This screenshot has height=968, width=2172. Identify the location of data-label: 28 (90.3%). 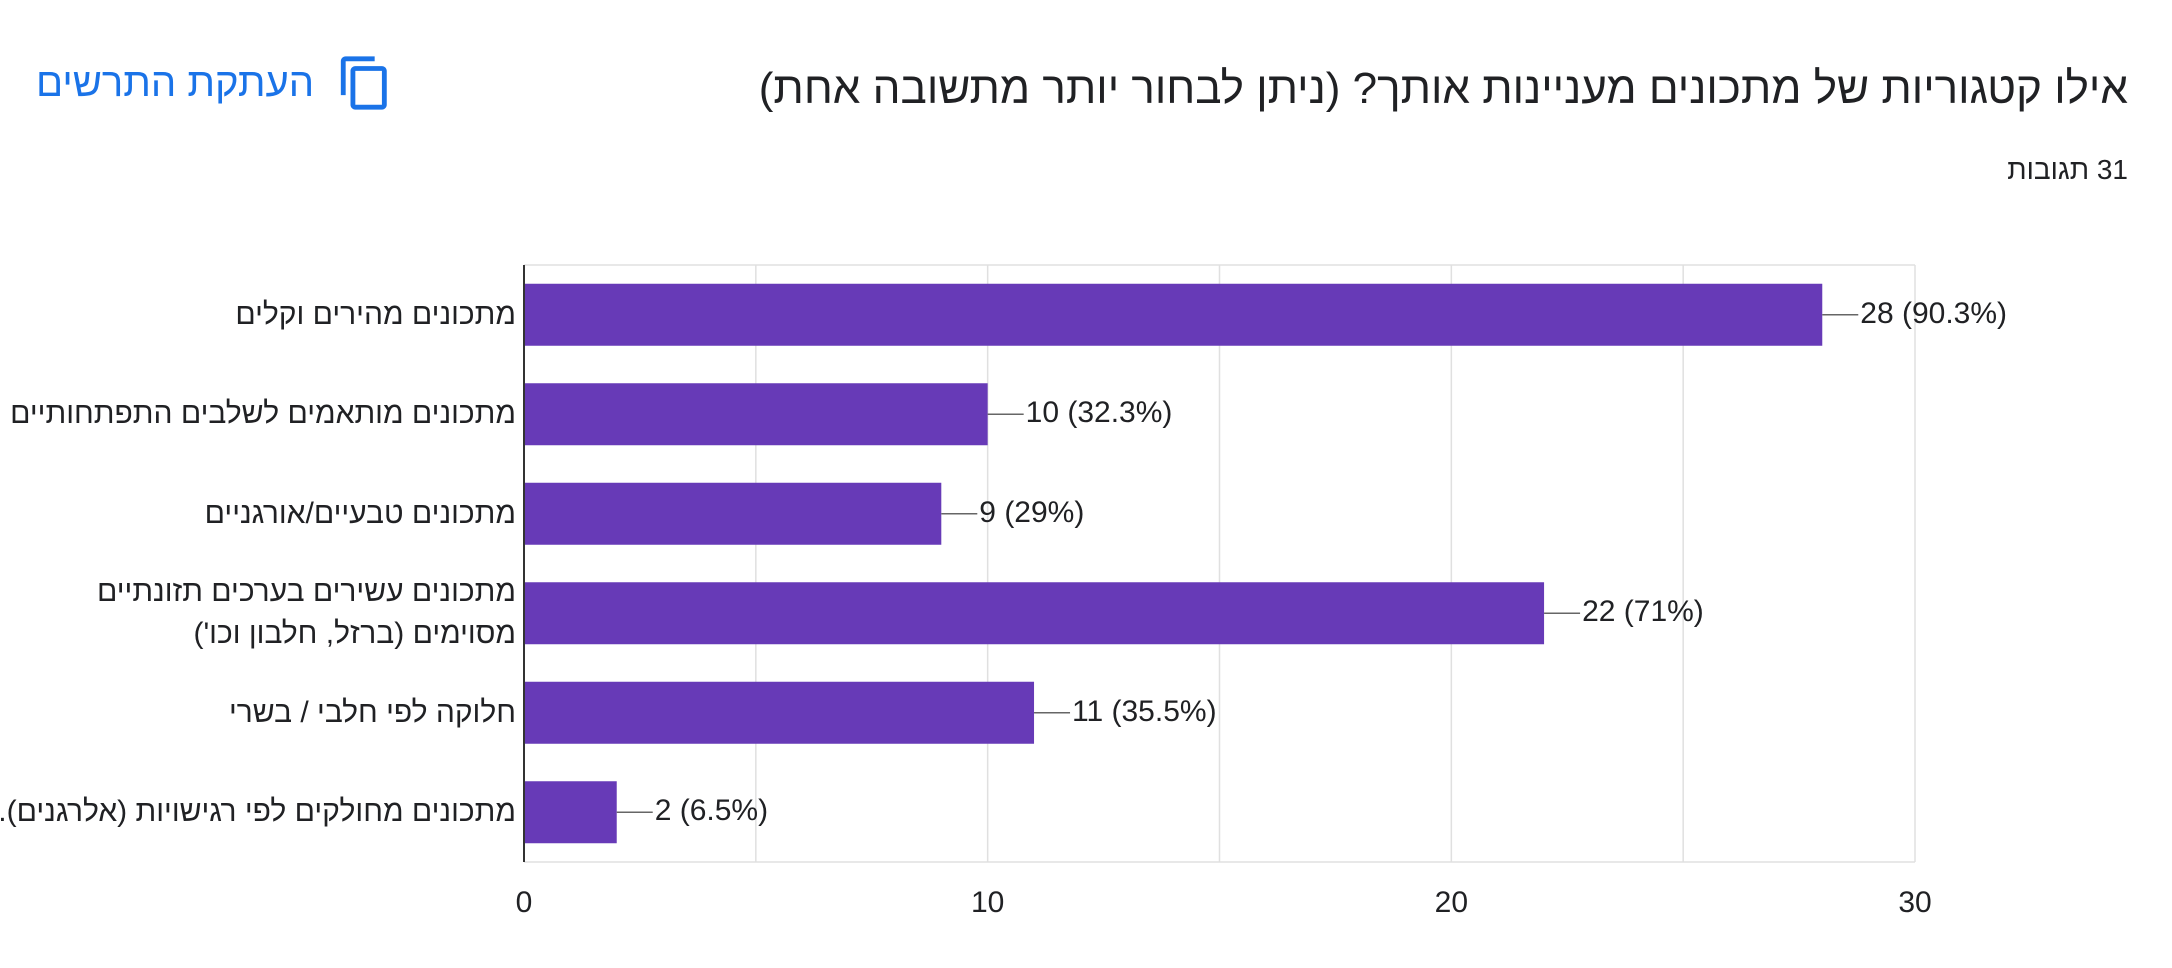
(1934, 313).